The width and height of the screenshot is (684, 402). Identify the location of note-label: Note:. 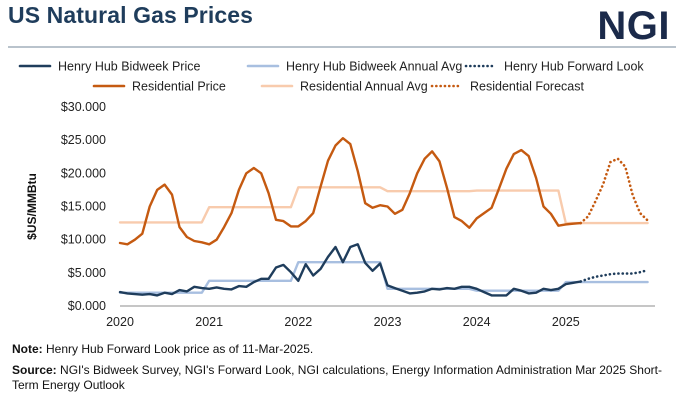
(27, 349).